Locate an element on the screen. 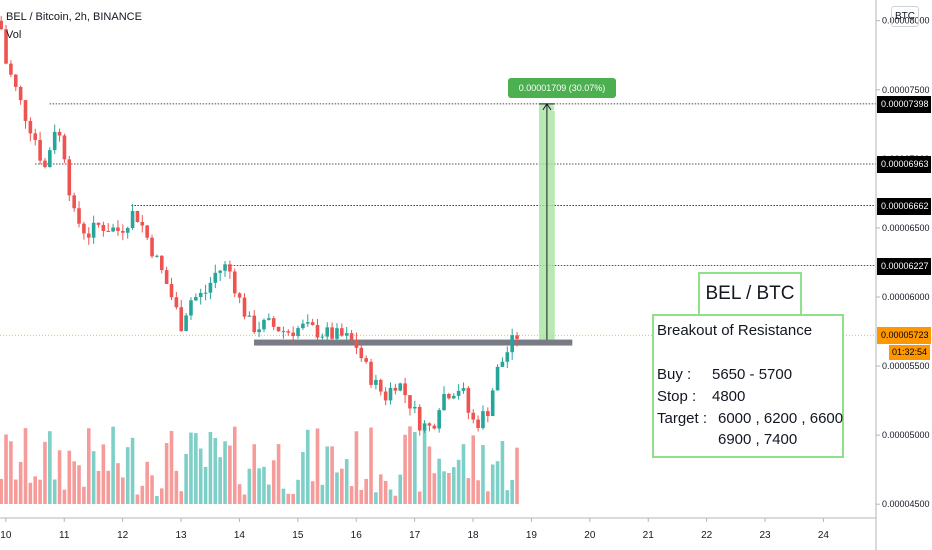 The width and height of the screenshot is (932, 550). x-tick-label: 16 is located at coordinates (357, 535).